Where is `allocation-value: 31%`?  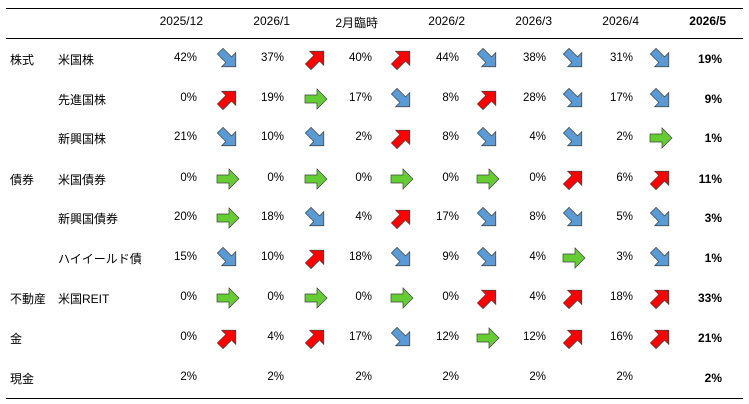
allocation-value: 31% is located at coordinates (621, 58).